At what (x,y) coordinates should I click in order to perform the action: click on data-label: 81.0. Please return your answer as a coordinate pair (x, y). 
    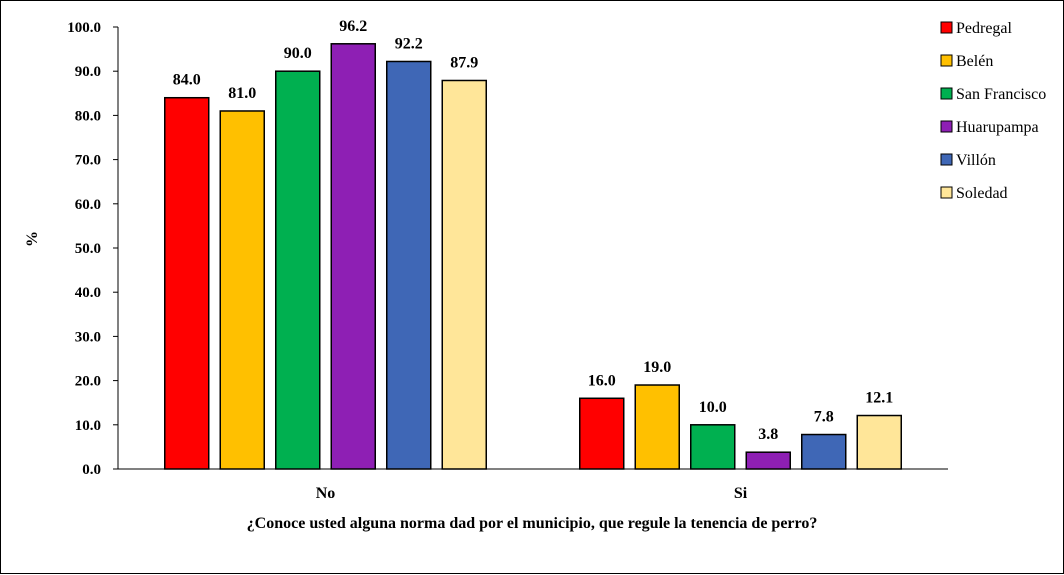
    Looking at the image, I should click on (242, 93).